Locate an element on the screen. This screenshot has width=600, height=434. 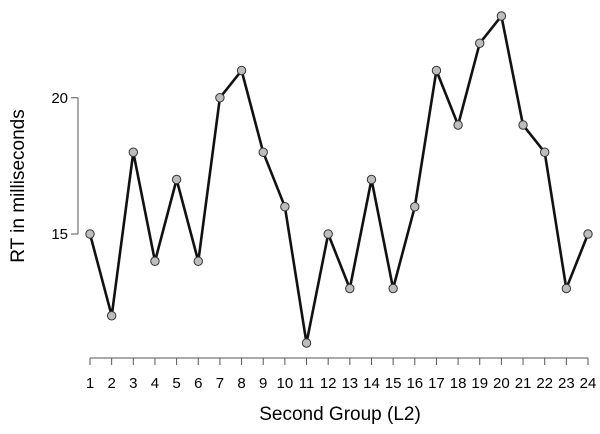
x-tick-label: 19 is located at coordinates (479, 383).